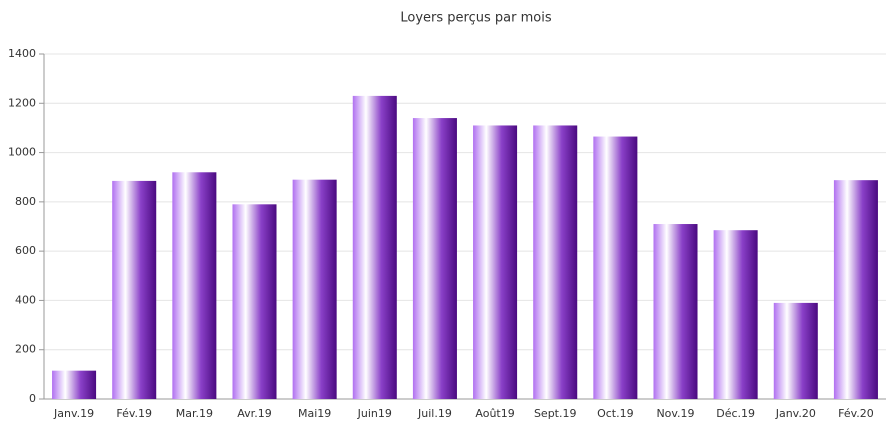 The width and height of the screenshot is (886, 439). I want to click on x-tick-label: Janv.19, so click(73, 413).